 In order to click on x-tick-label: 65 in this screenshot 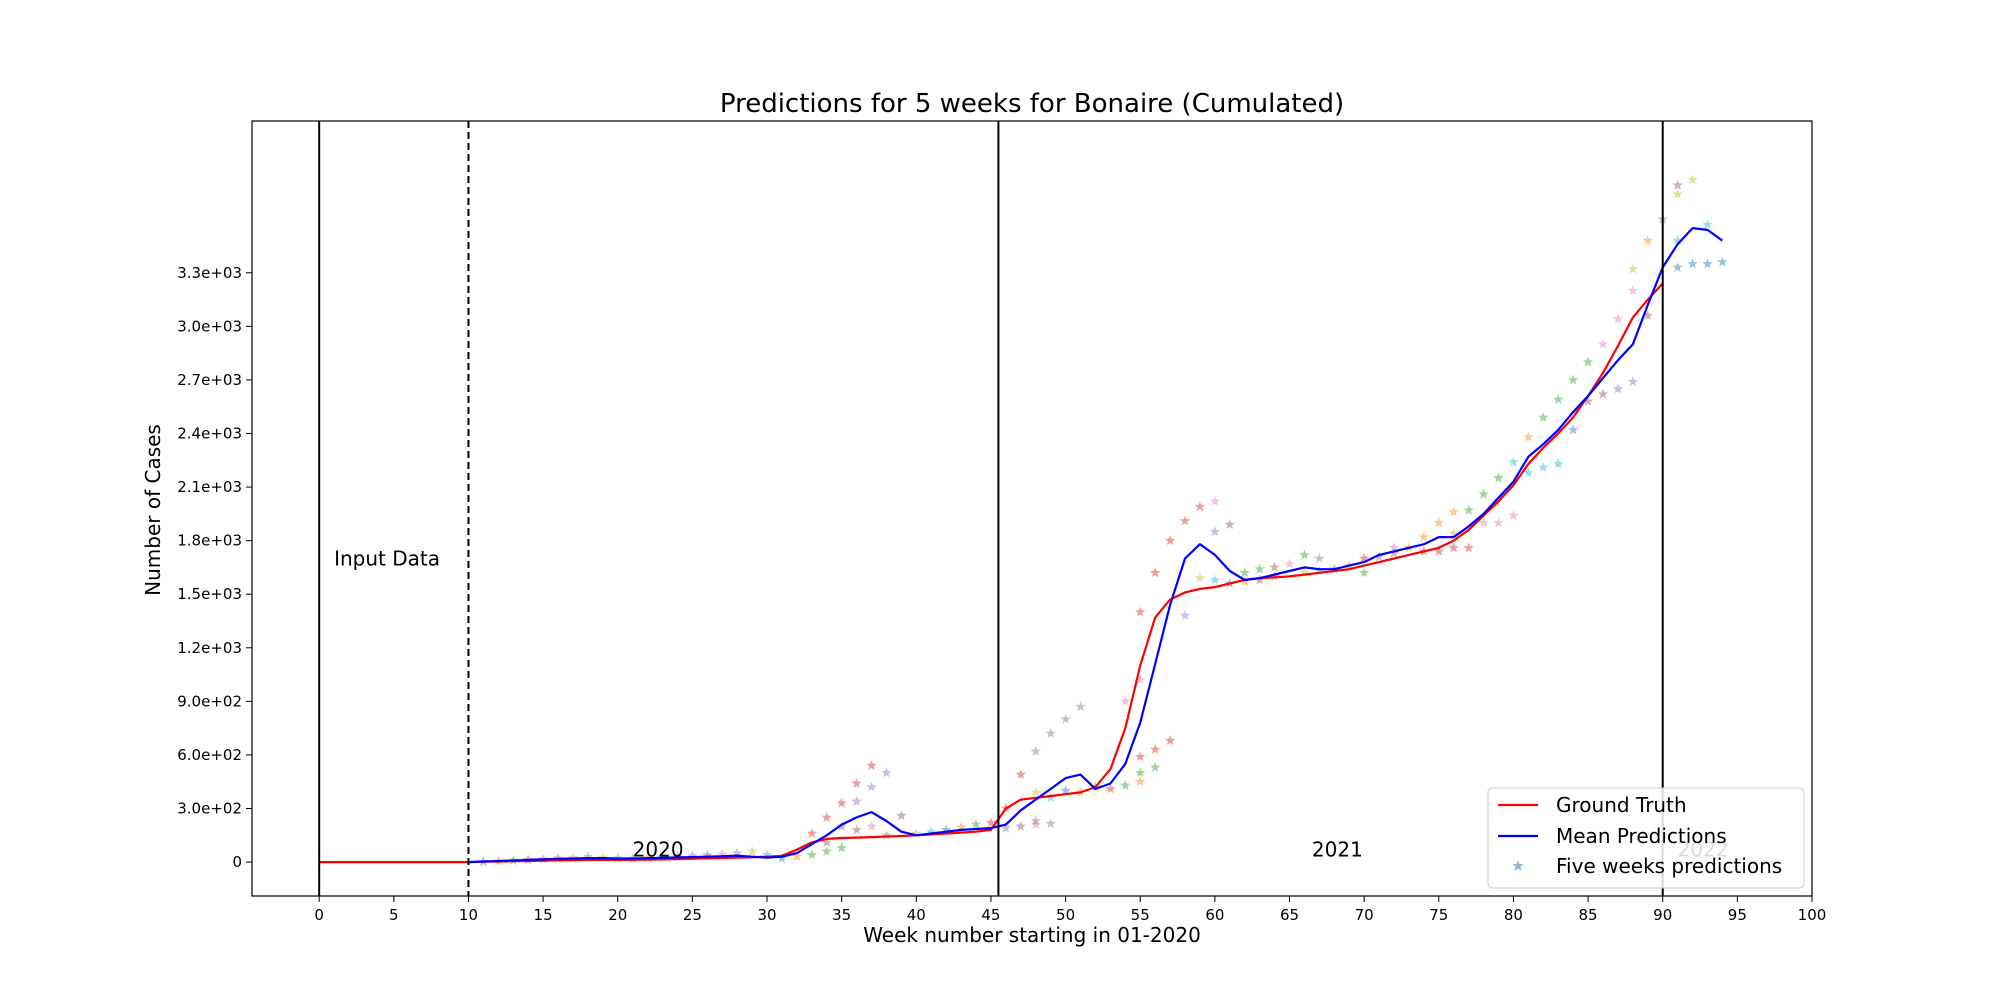, I will do `click(1289, 915)`.